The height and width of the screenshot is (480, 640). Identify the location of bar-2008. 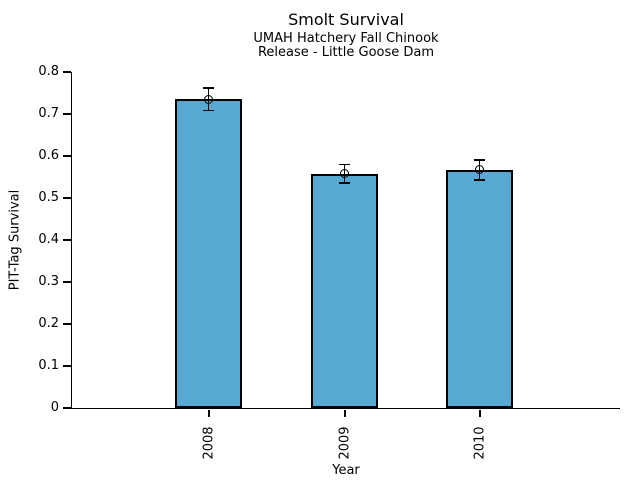
(208, 253).